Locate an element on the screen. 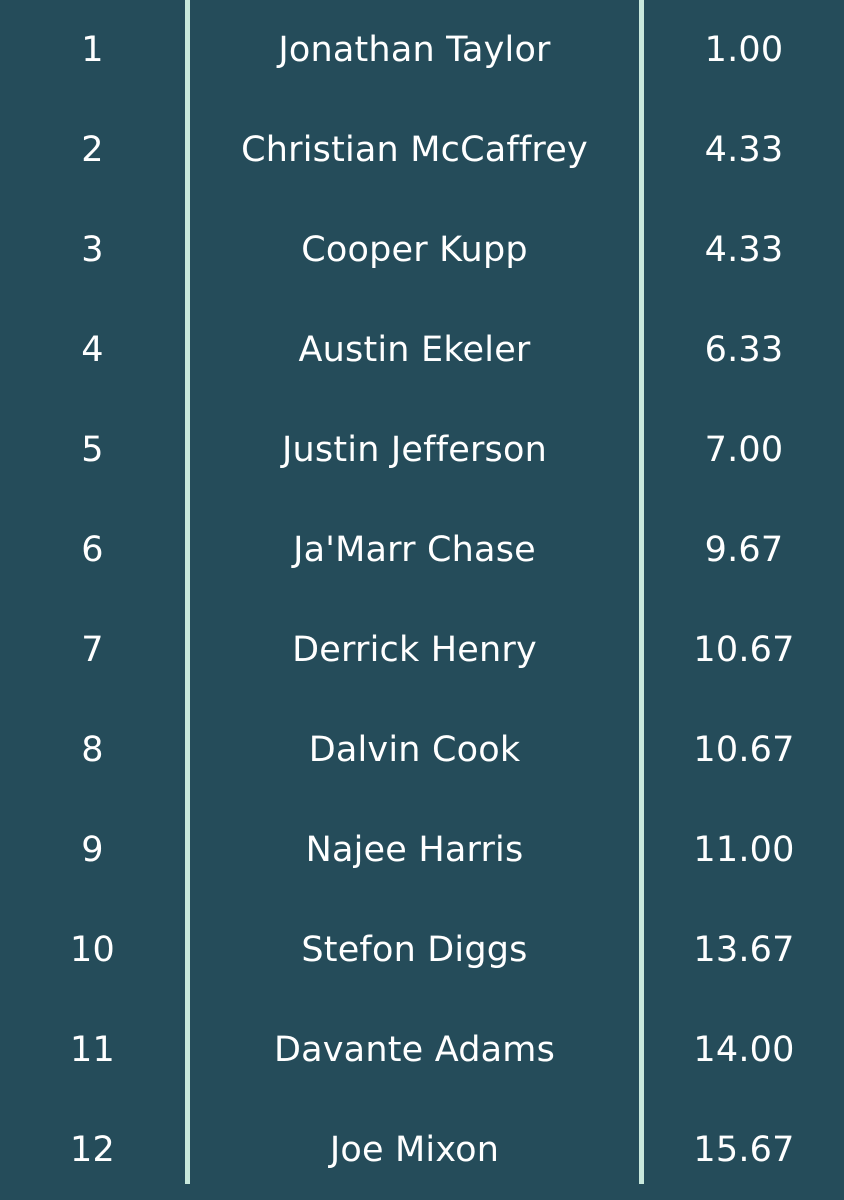 This screenshot has width=844, height=1200. table-row: 6 Ja'Marr Chase 9.67 is located at coordinates (422, 550).